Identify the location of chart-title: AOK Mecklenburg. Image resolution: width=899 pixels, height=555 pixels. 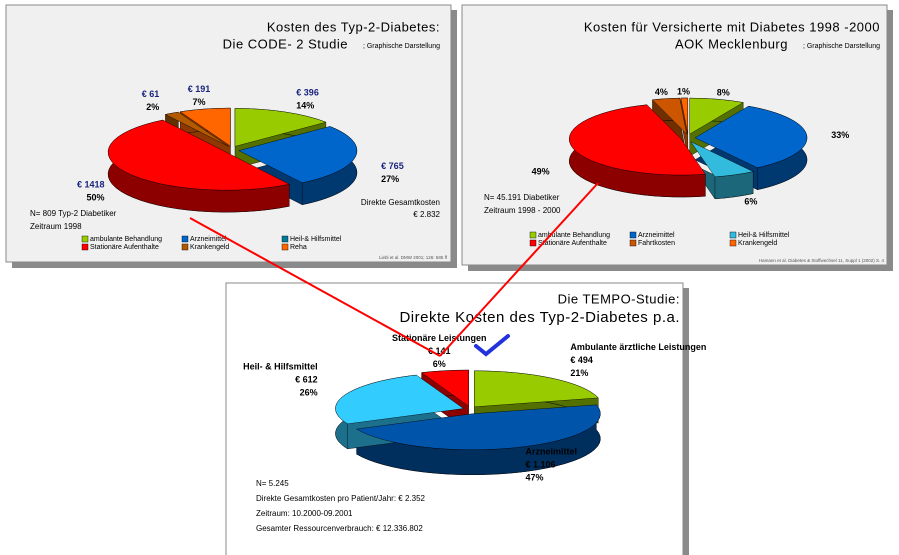
(731, 43).